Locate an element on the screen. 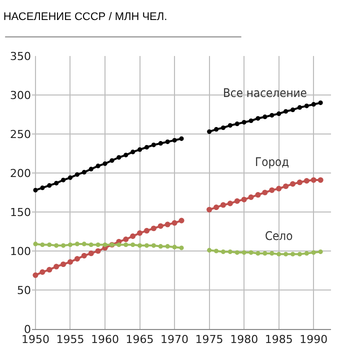 Image resolution: width=337 pixels, height=357 pixels. x-tick-label: 1960 is located at coordinates (105, 339).